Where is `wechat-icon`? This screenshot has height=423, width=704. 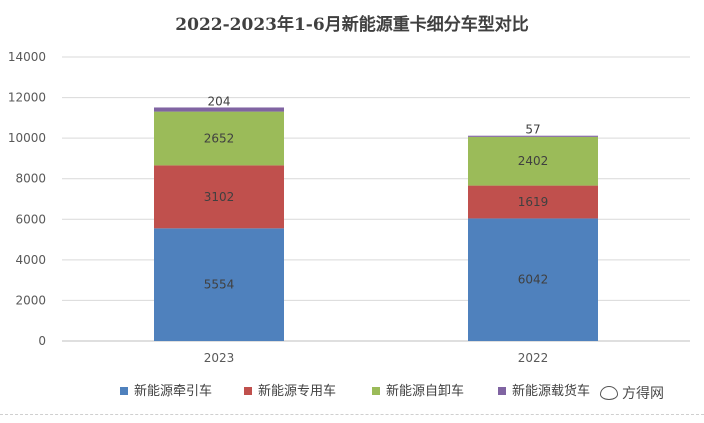
wechat-icon is located at coordinates (609, 393).